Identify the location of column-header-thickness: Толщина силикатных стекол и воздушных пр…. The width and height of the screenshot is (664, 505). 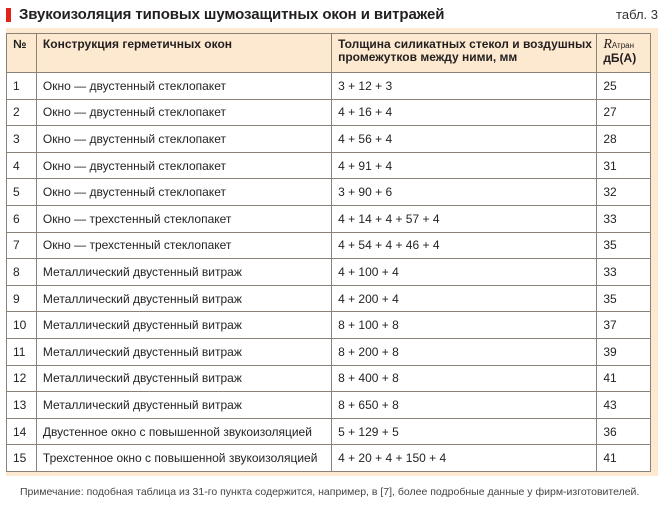
(464, 53).